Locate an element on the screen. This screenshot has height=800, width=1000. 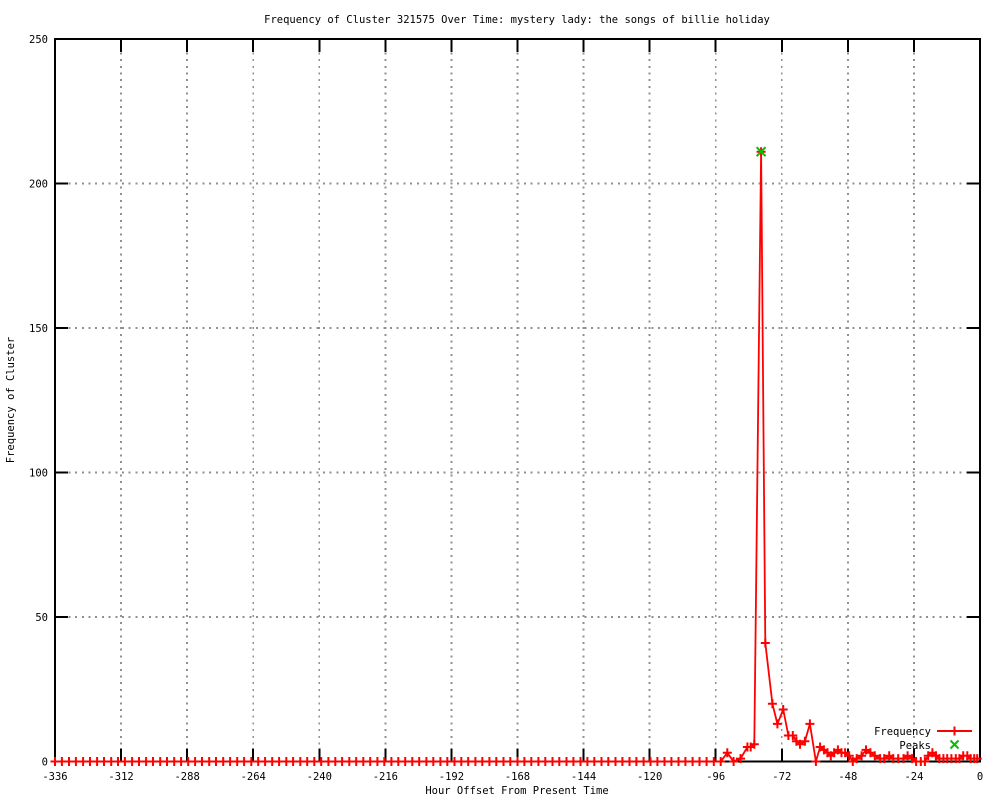
x-tick-label: -72 is located at coordinates (781, 777).